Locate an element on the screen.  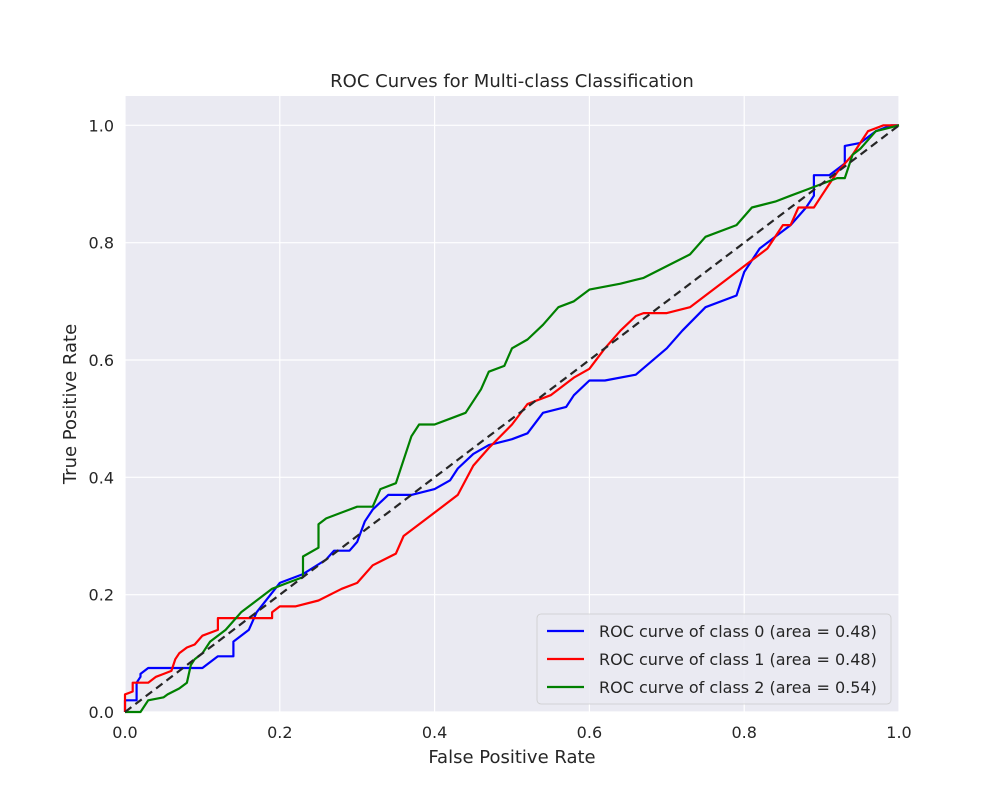
y-axis-label: True Positive Rate is located at coordinates (70, 404).